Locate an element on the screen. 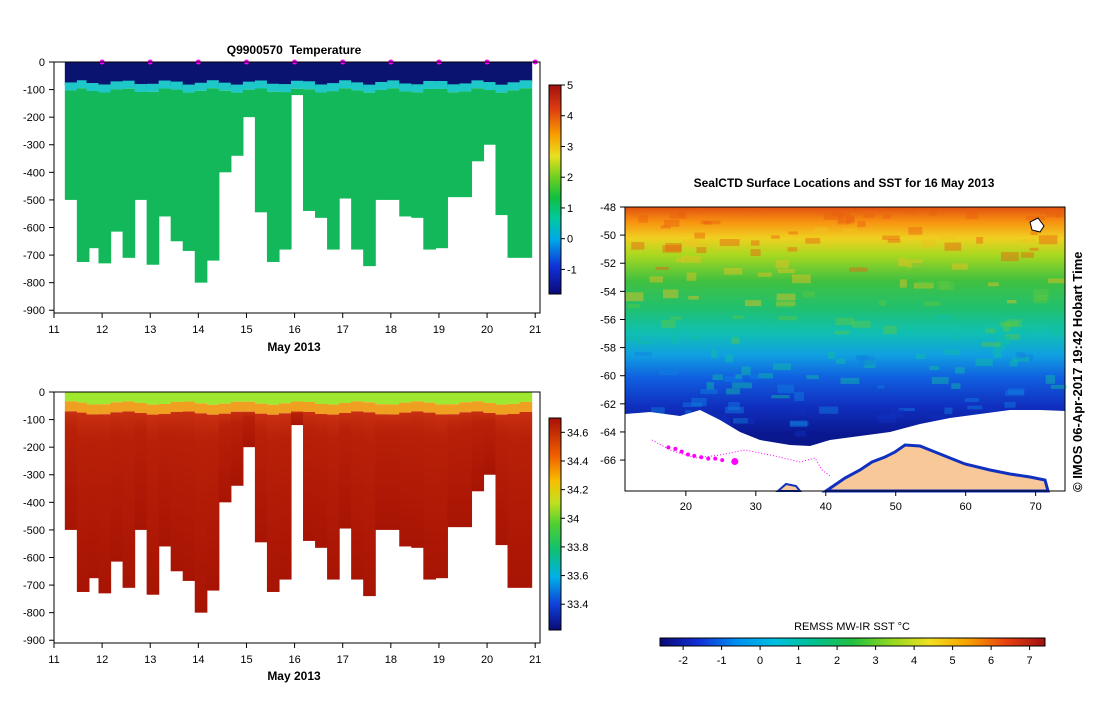 The width and height of the screenshot is (1099, 705). x-tick-label: 14 is located at coordinates (198, 330).